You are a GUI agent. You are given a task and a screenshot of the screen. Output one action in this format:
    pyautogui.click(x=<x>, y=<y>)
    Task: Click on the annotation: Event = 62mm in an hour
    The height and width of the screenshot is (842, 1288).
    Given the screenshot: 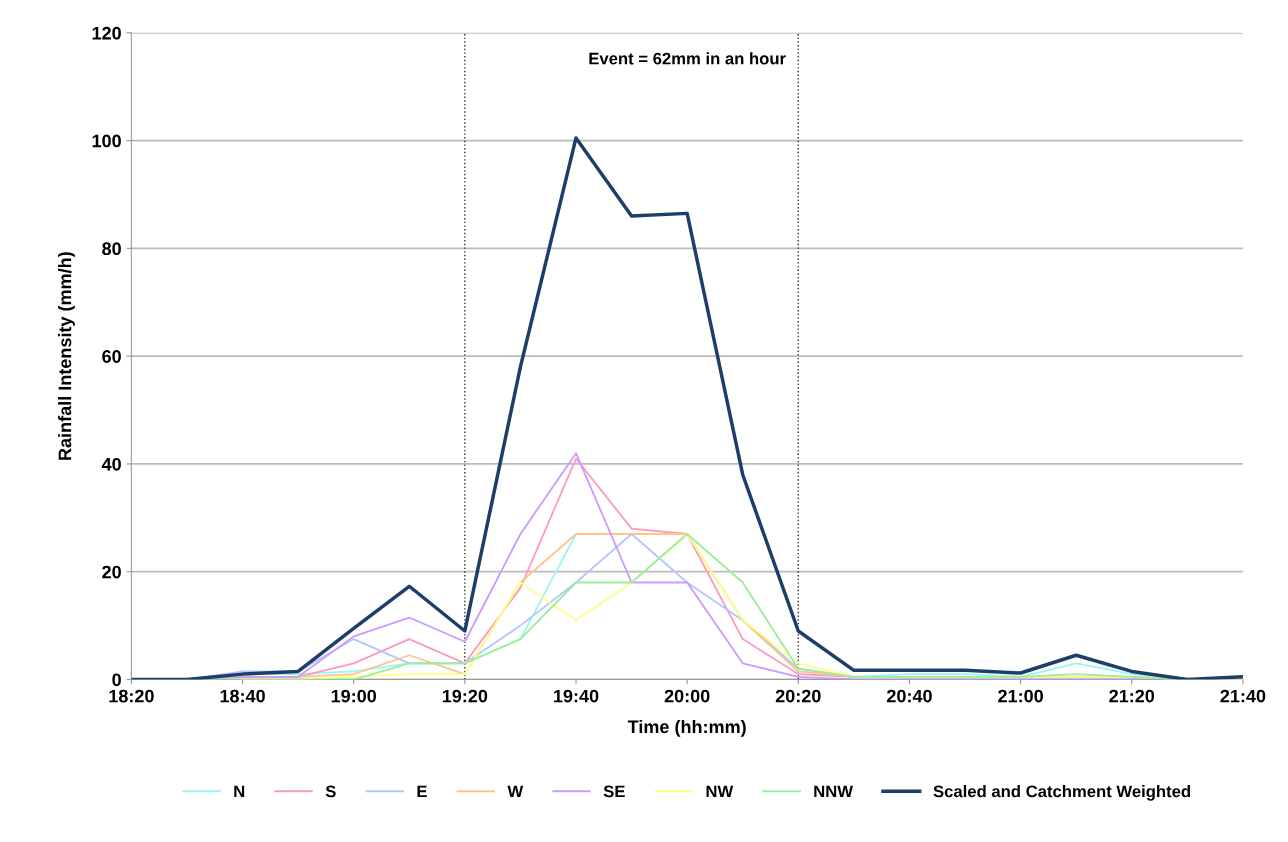 What is the action you would take?
    pyautogui.click(x=687, y=58)
    